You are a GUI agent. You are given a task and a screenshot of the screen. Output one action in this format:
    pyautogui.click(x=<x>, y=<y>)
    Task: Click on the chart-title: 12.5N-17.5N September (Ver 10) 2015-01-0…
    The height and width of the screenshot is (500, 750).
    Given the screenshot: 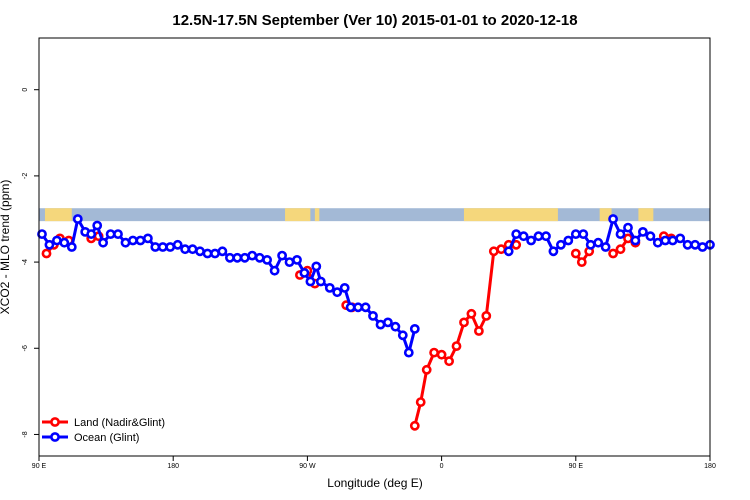 What is the action you would take?
    pyautogui.click(x=374, y=20)
    